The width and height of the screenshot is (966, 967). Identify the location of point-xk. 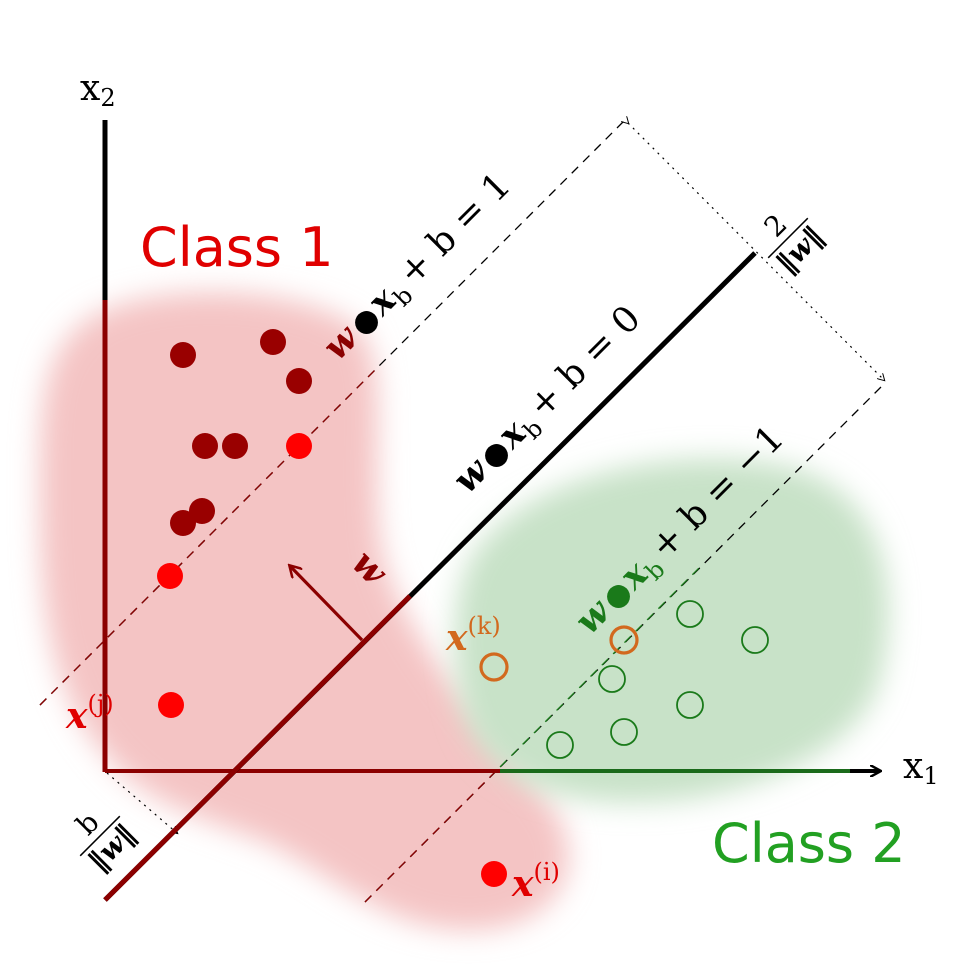
(494, 667).